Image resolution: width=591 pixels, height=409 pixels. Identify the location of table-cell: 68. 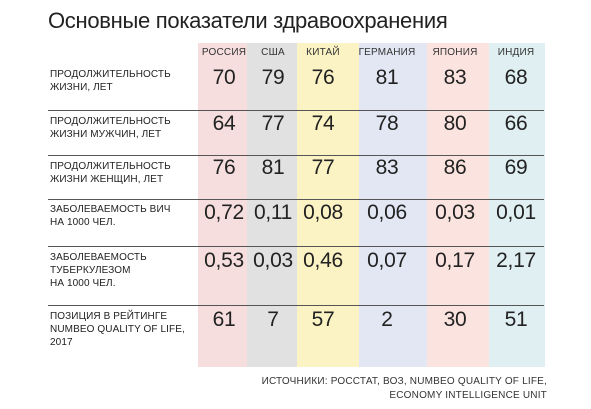
(516, 77).